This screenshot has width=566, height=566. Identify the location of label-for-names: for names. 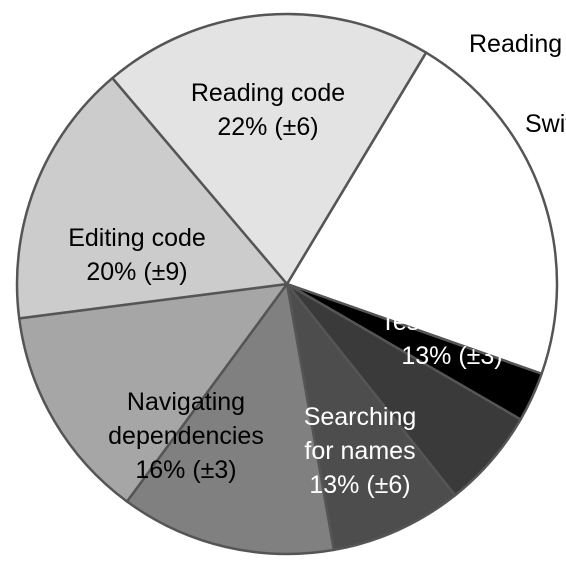
(359, 451).